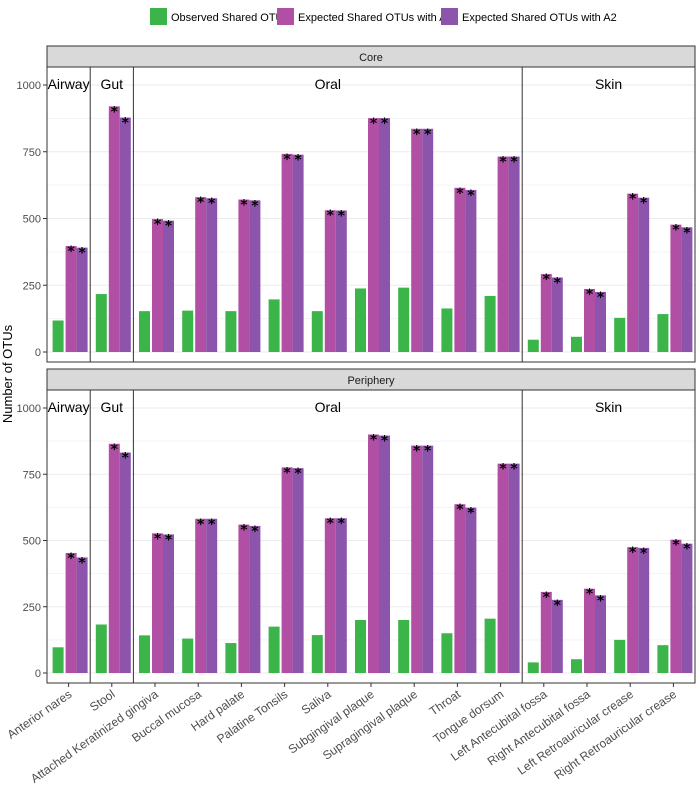 Image resolution: width=700 pixels, height=786 pixels. Describe the element at coordinates (101, 648) in the screenshot. I see `bar-stool-observed` at that location.